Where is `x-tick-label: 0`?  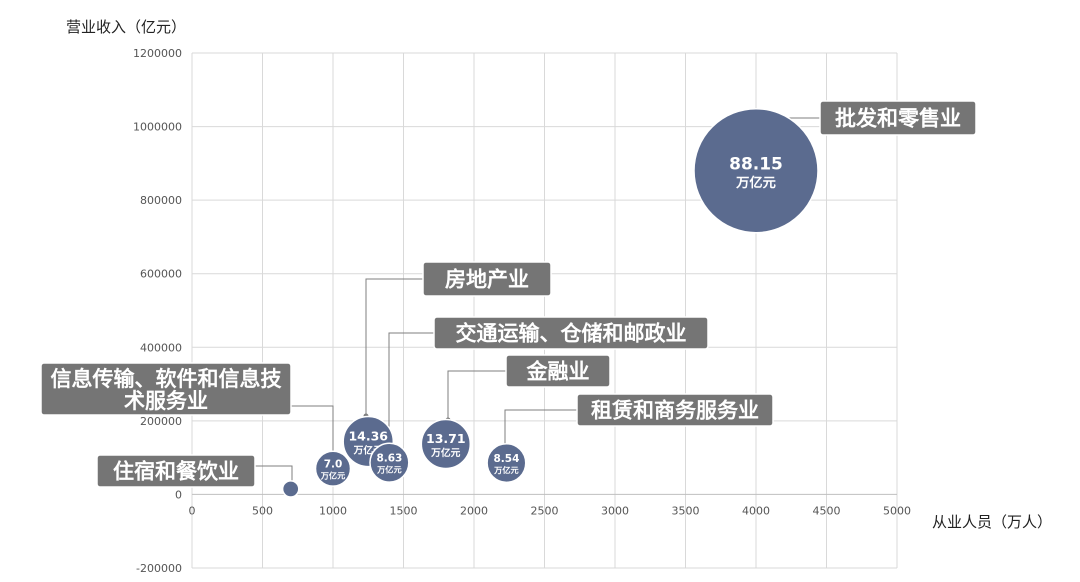
x-tick-label: 0 is located at coordinates (192, 510).